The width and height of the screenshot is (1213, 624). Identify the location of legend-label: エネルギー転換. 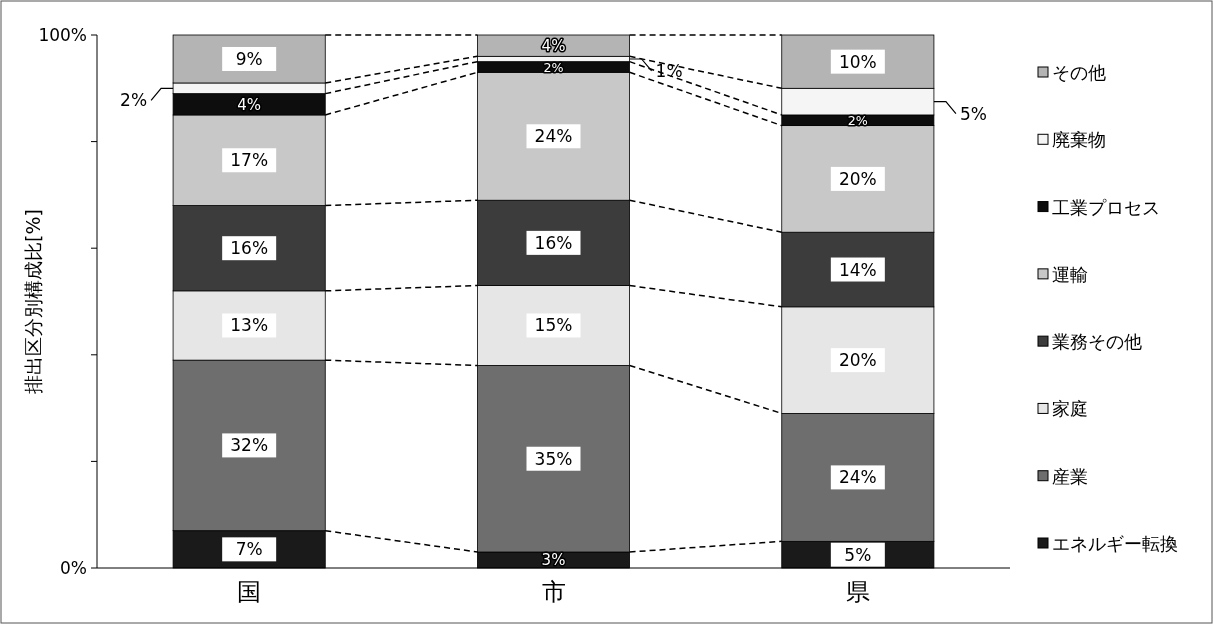
(1115, 543).